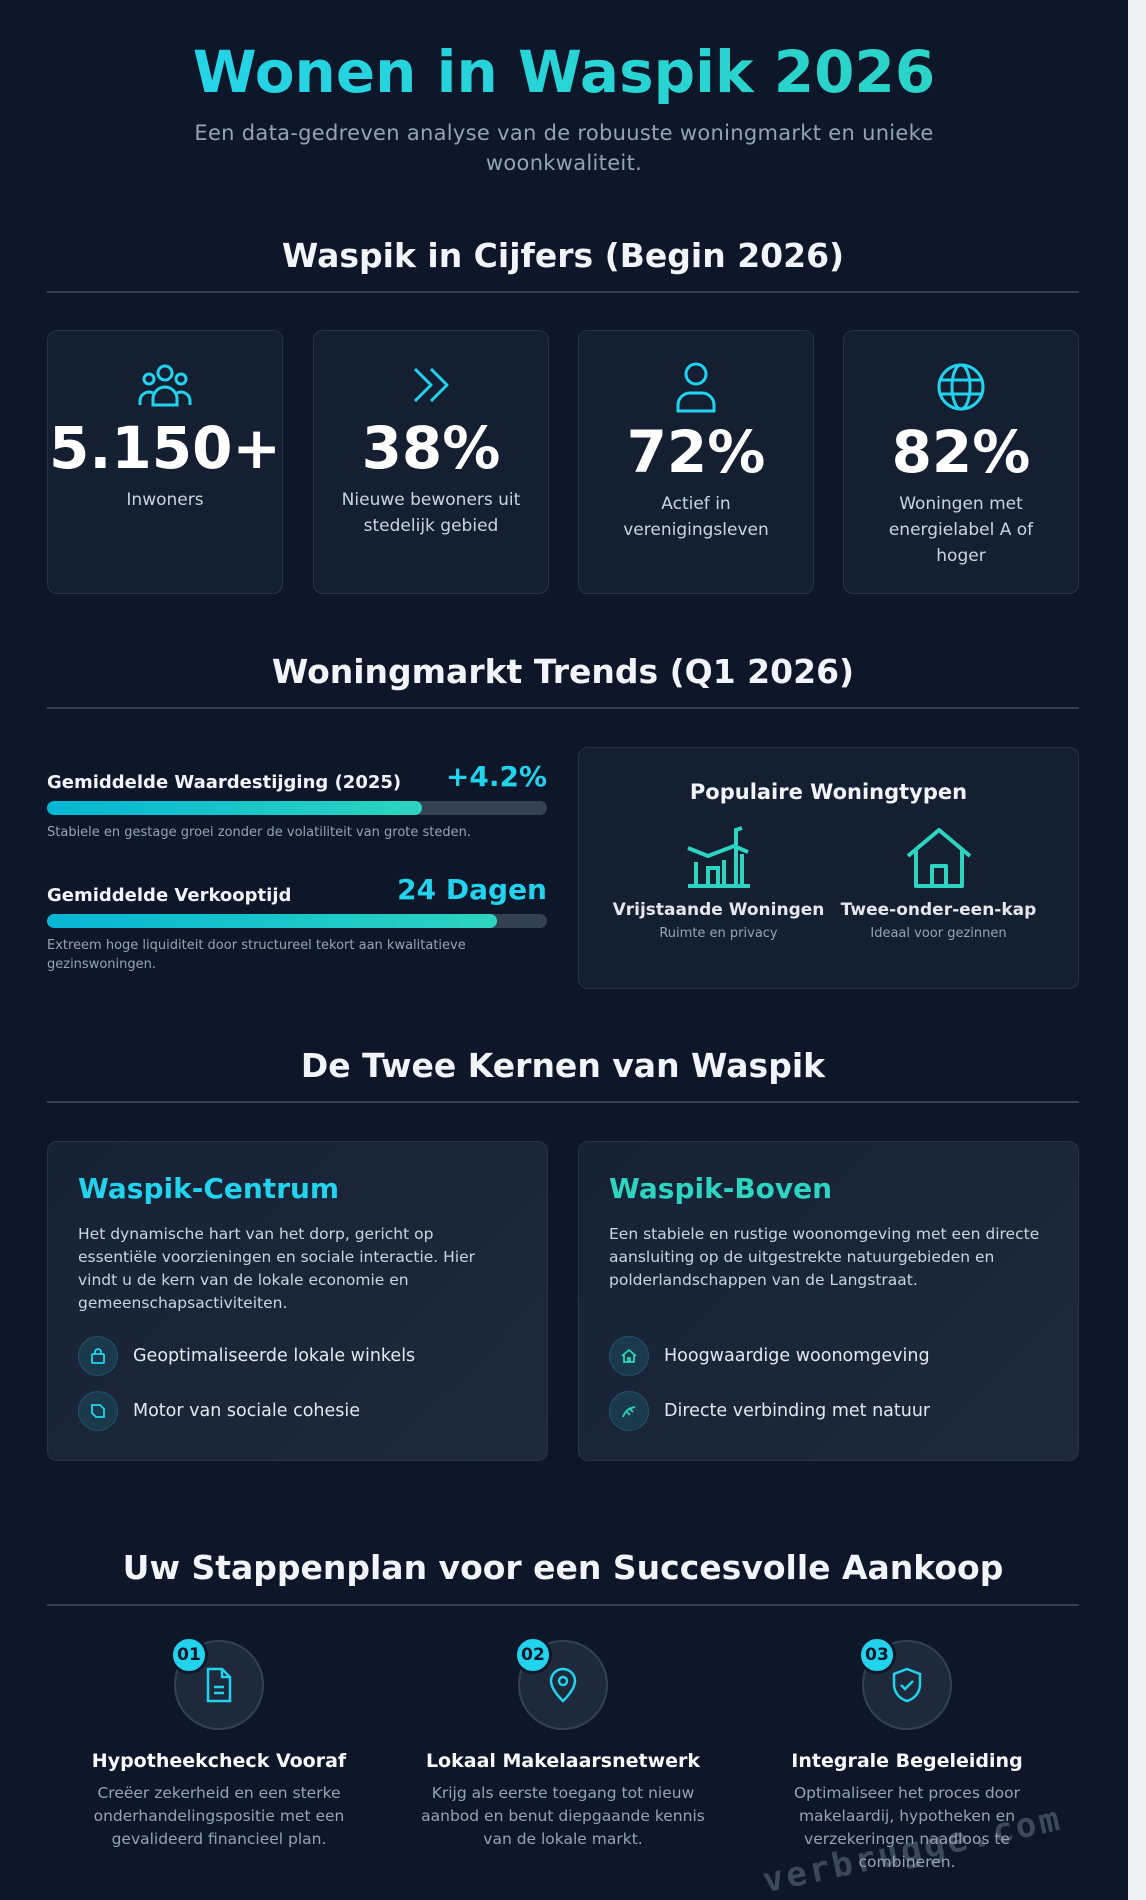 The width and height of the screenshot is (1146, 1900). What do you see at coordinates (721, 1188) in the screenshot?
I see `core-name: Waspik-Boven` at bounding box center [721, 1188].